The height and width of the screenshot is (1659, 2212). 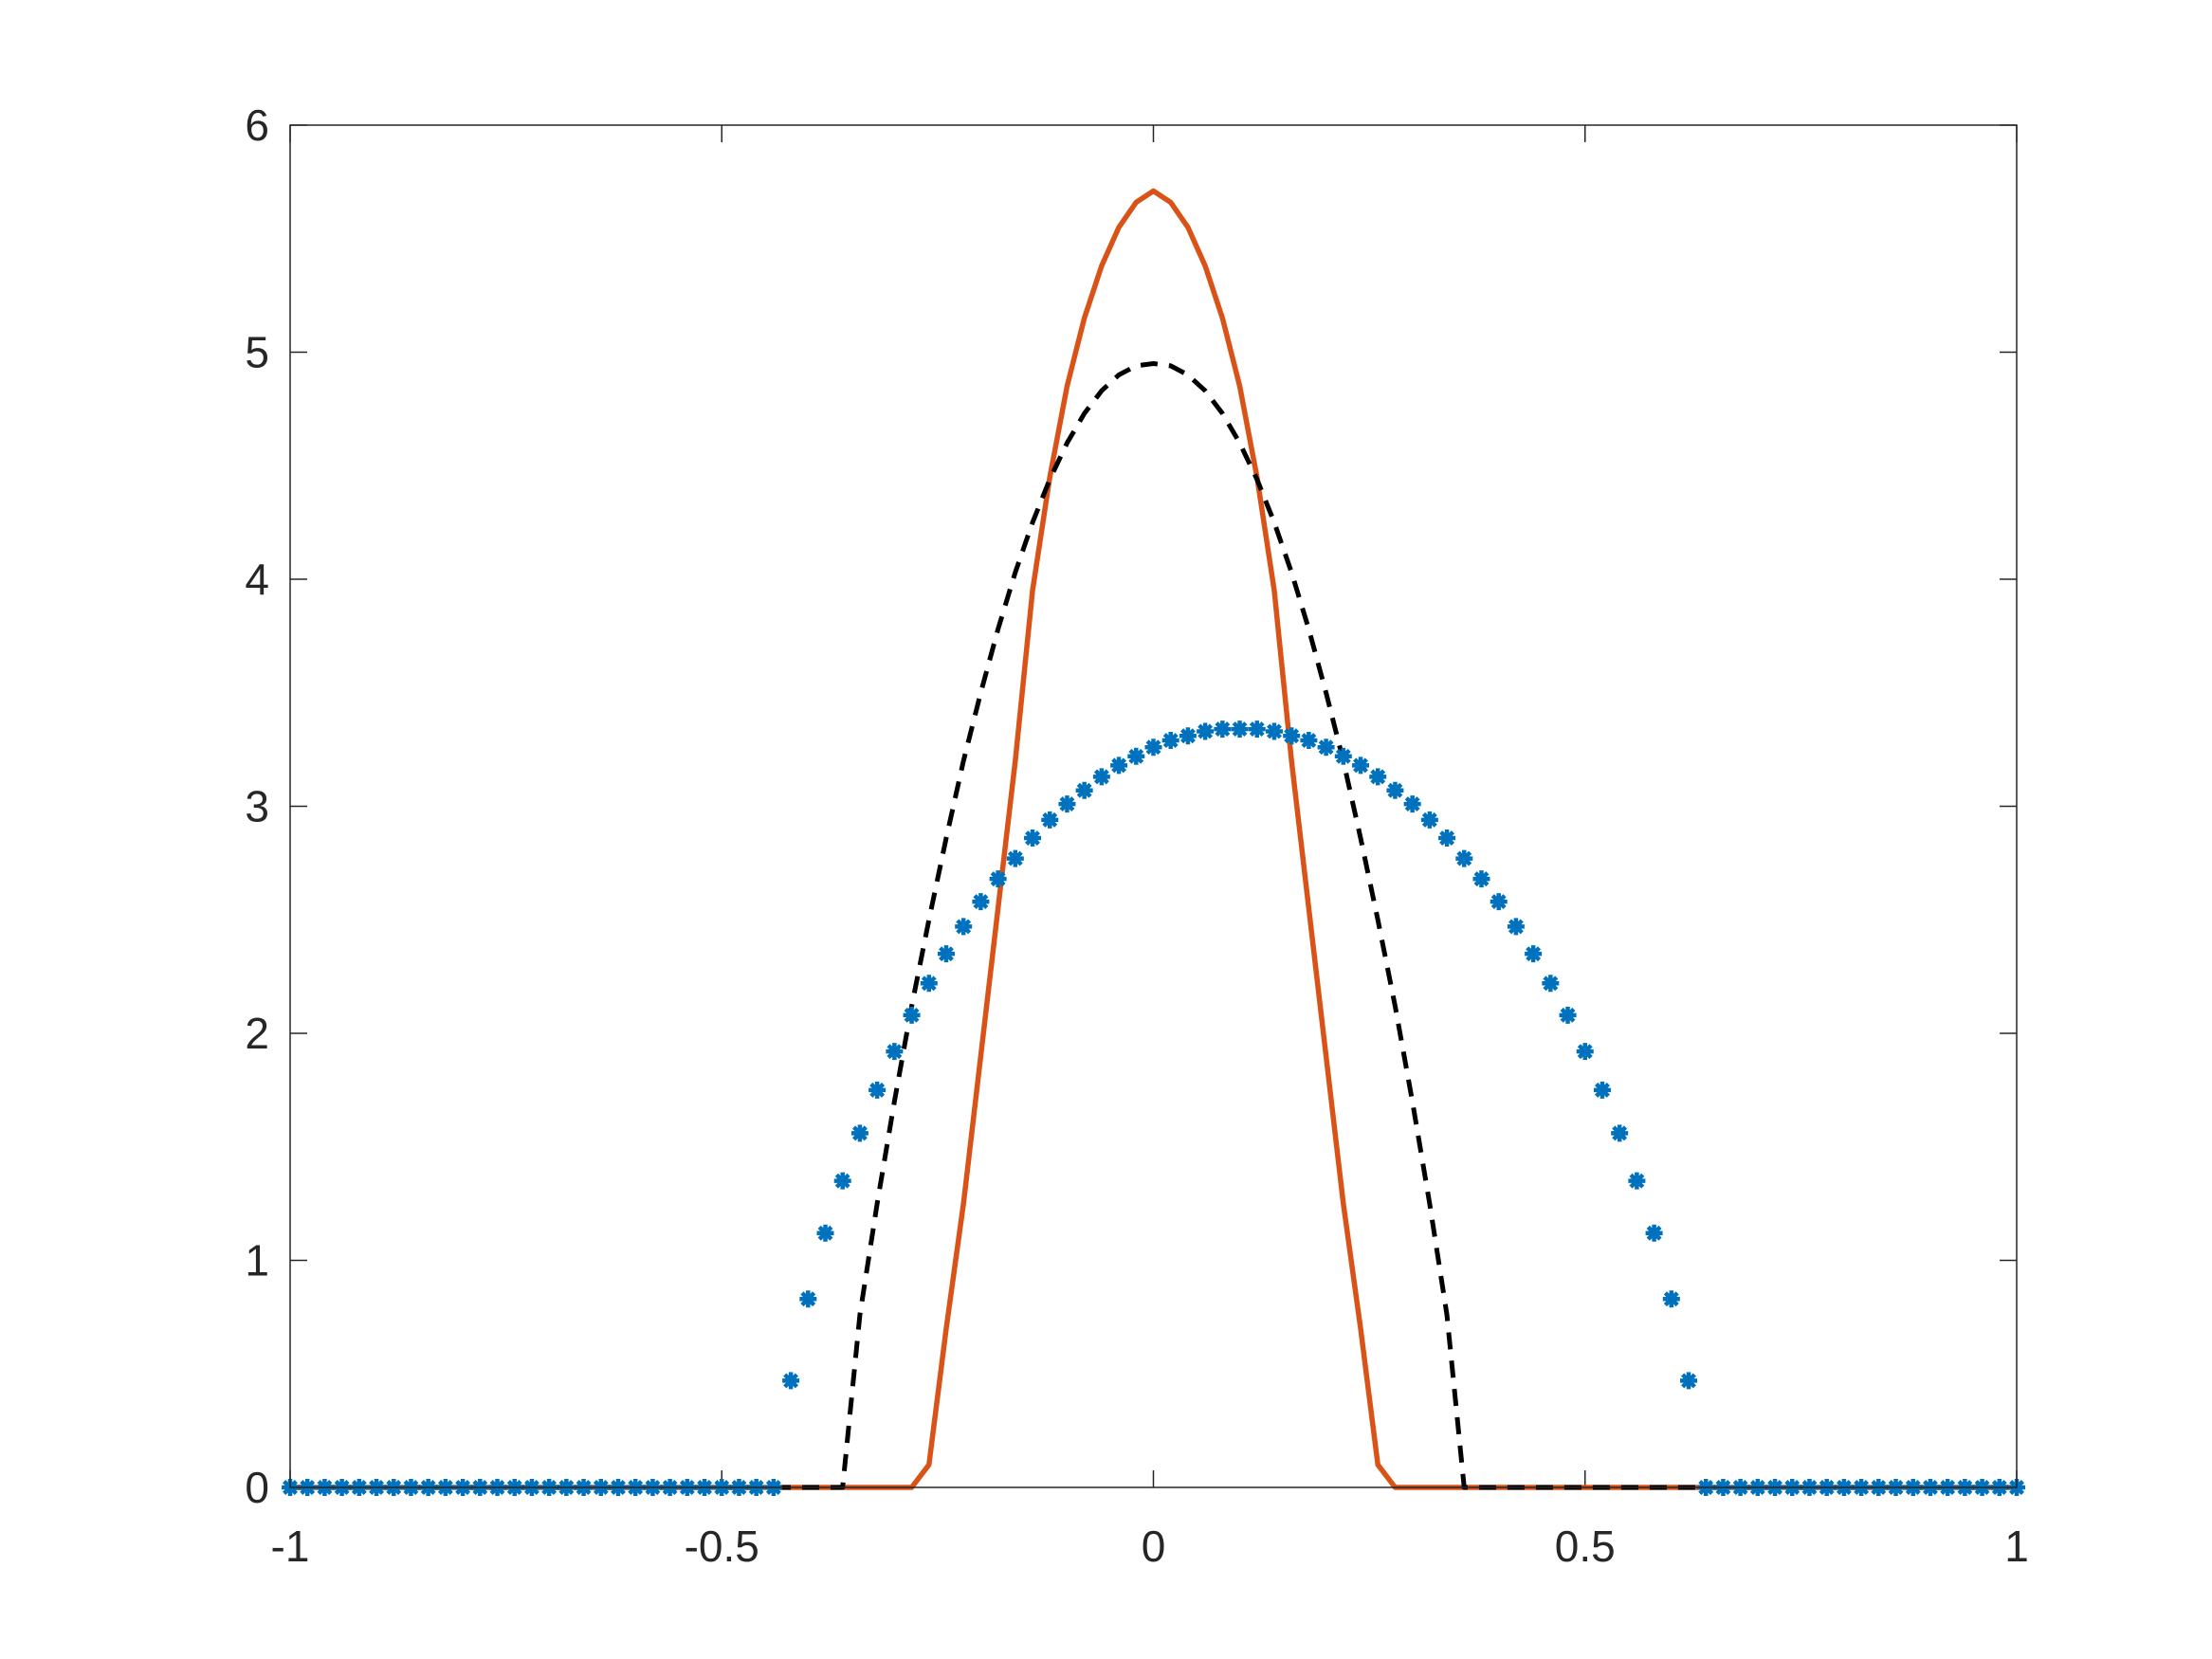 What do you see at coordinates (1154, 1546) in the screenshot?
I see `x-tick-label: 0` at bounding box center [1154, 1546].